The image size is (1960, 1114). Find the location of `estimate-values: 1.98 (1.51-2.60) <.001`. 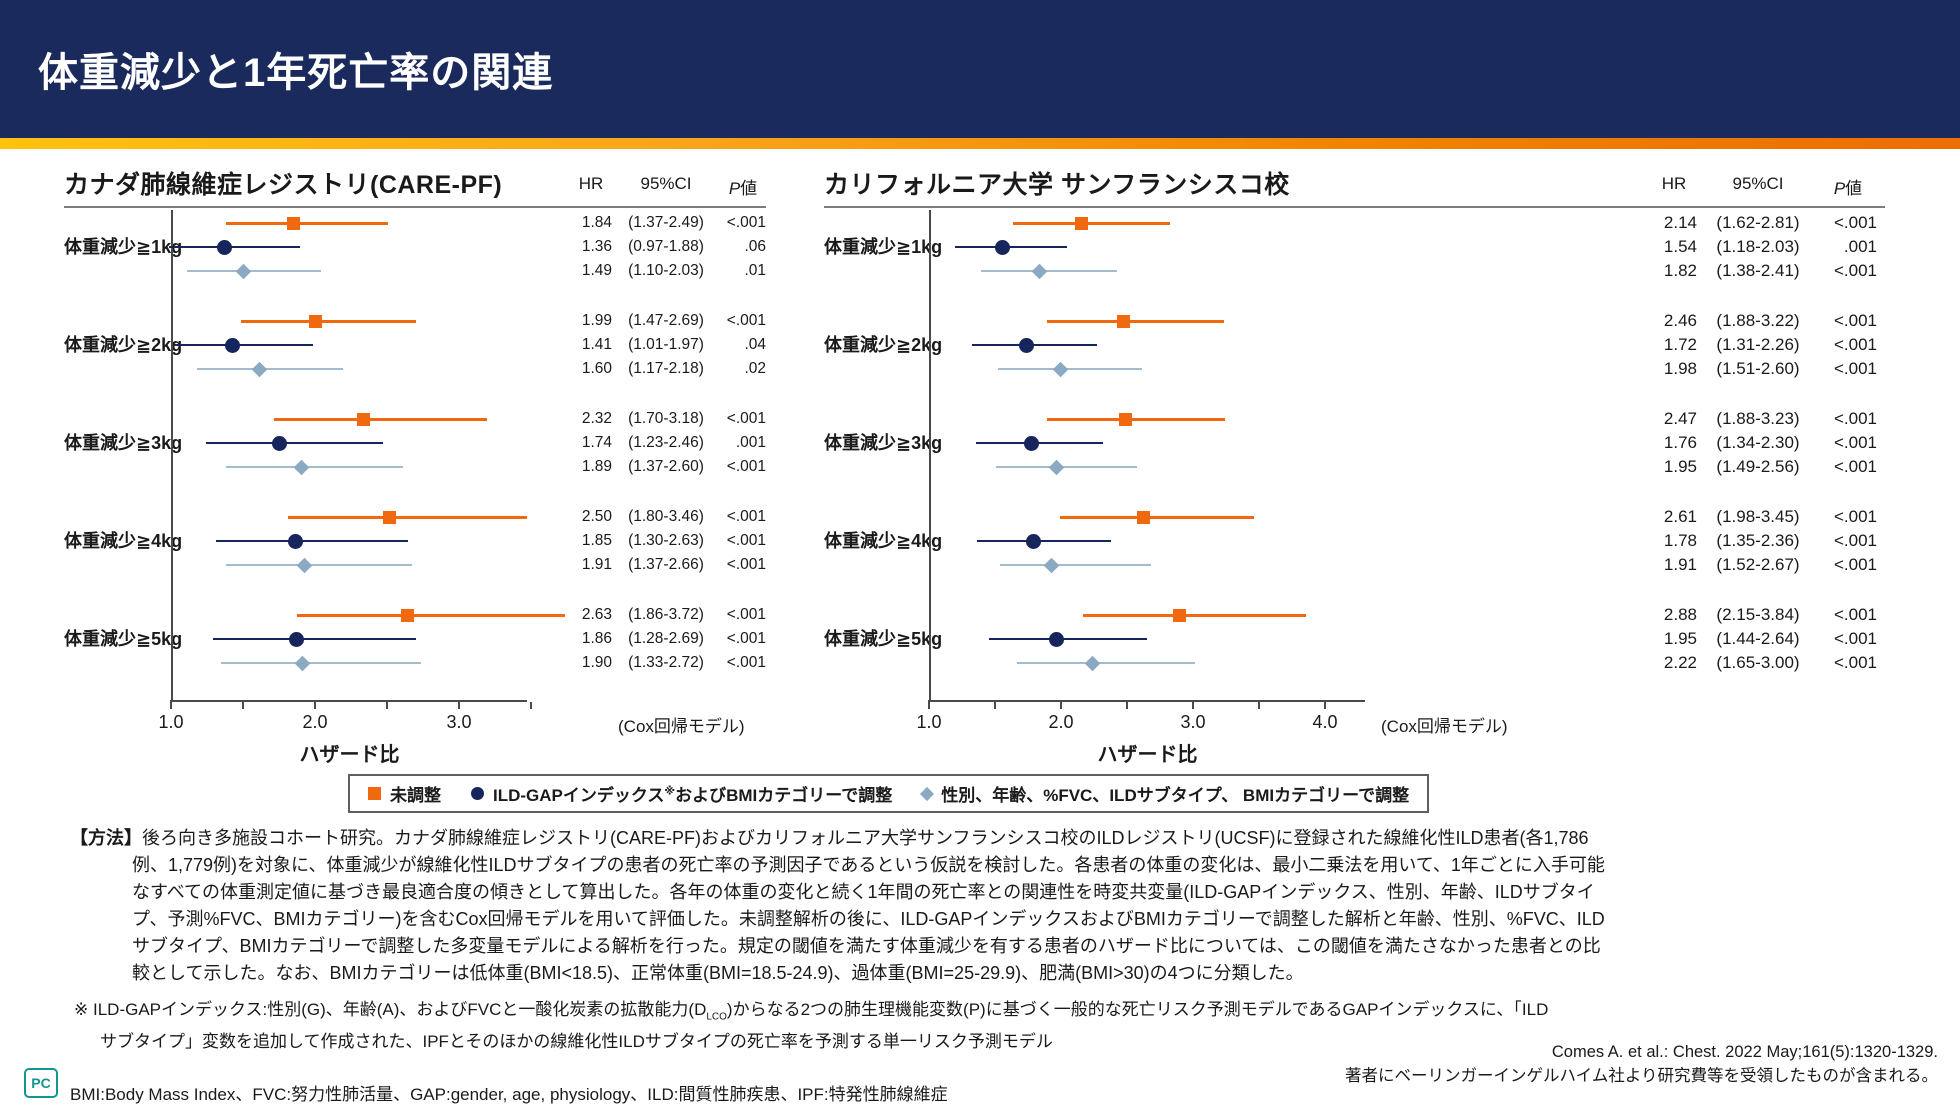

estimate-values: 1.98 (1.51-2.60) <.001 is located at coordinates (1764, 369).